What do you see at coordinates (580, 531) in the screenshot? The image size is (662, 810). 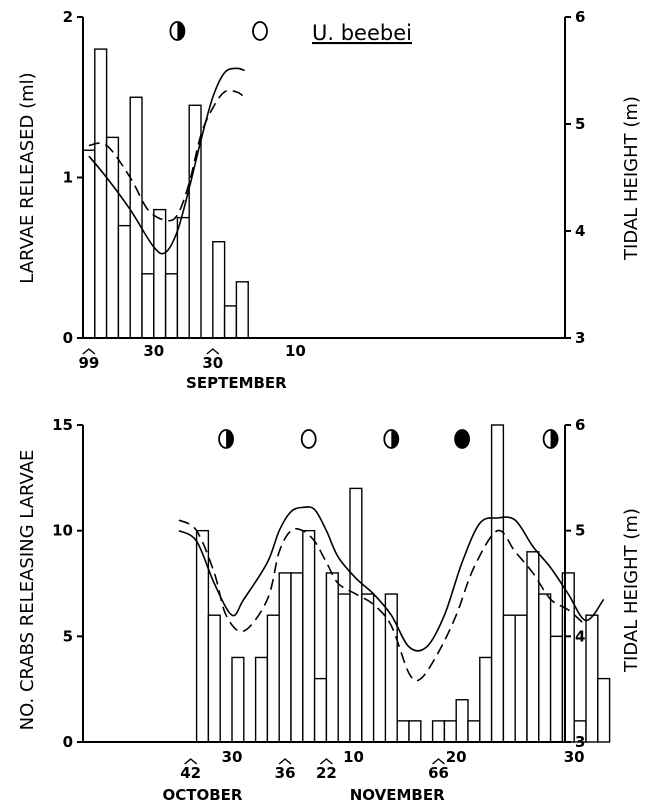 I see `bottom-right-tick-label: 5` at bounding box center [580, 531].